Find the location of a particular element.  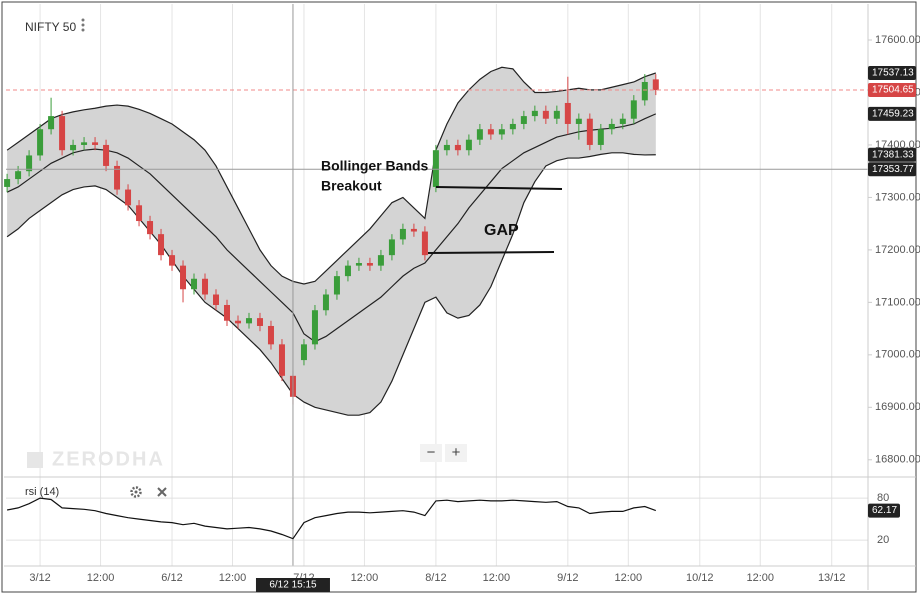

price-tag: 17504.65 is located at coordinates (893, 90).